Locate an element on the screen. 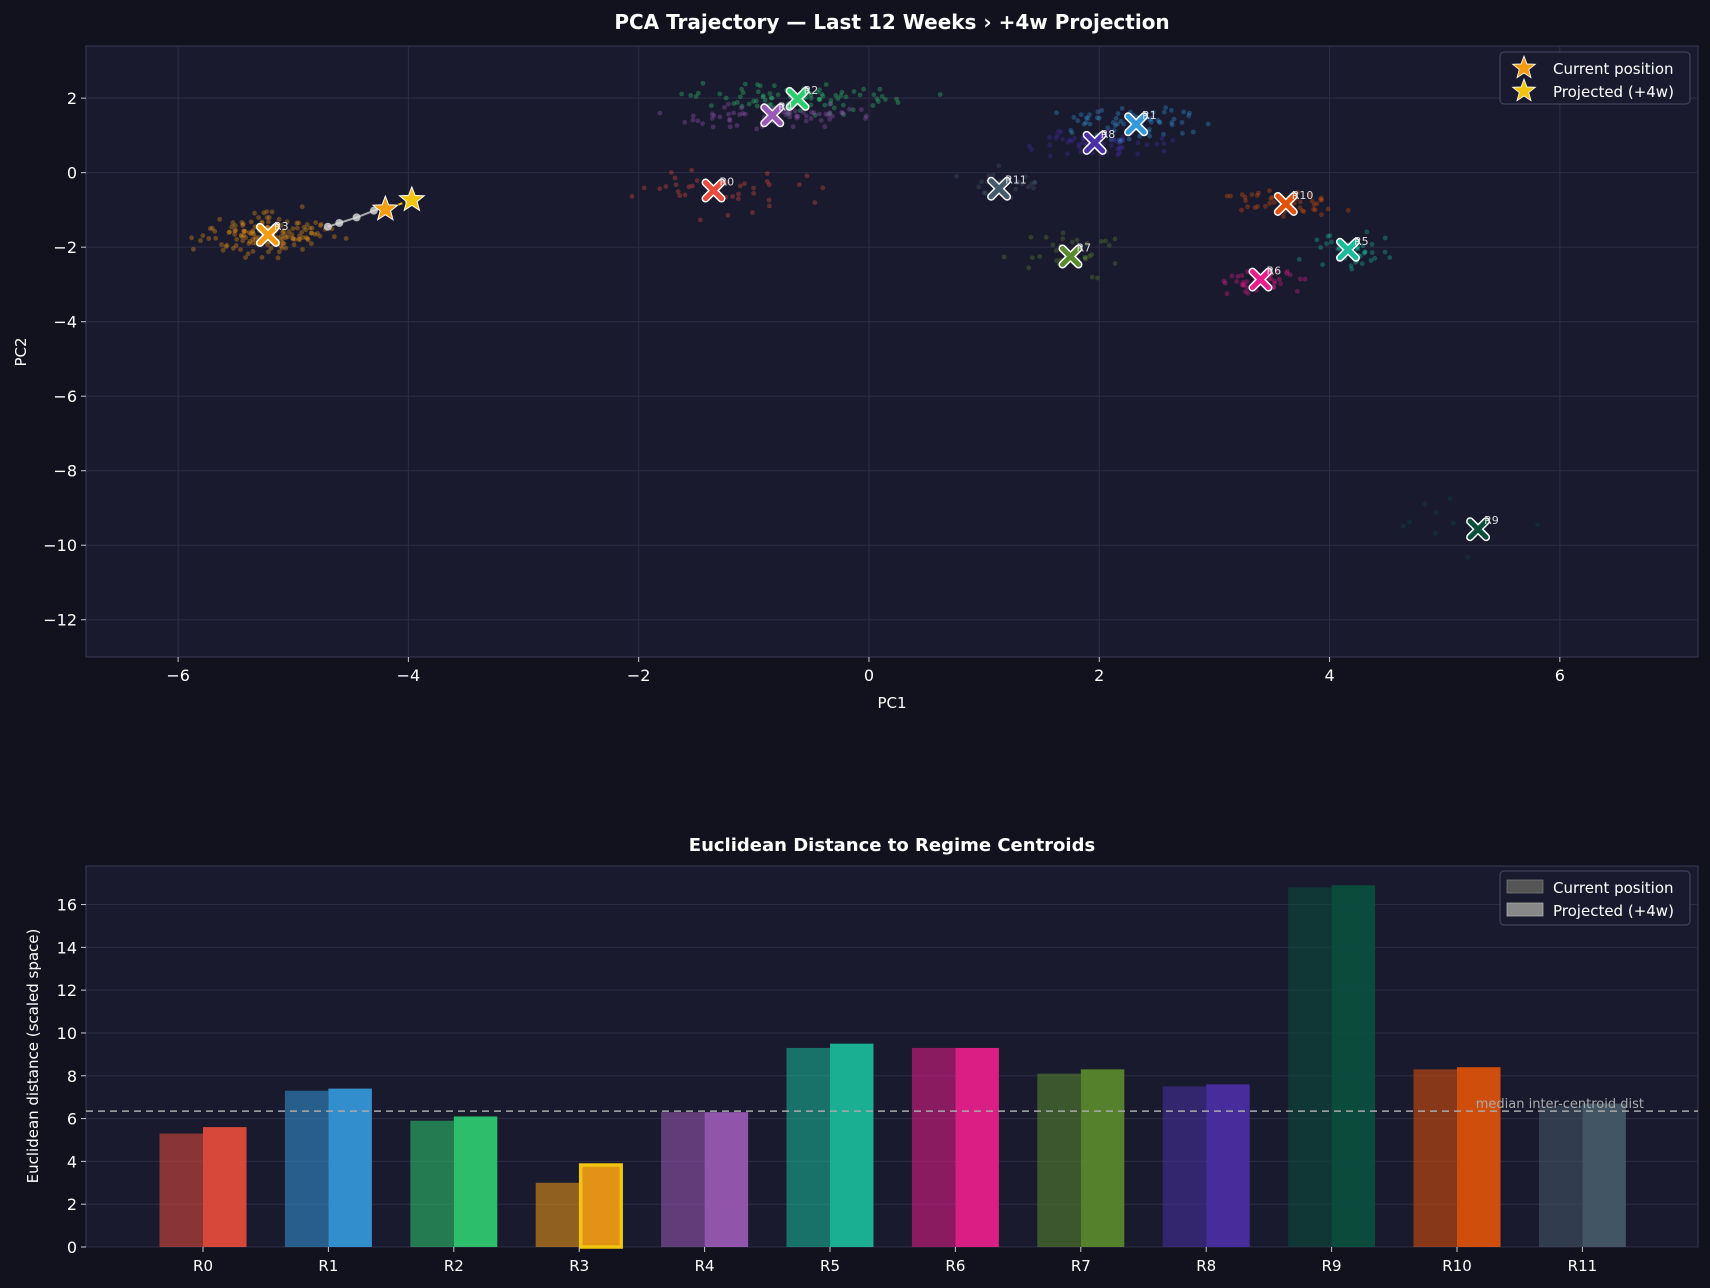  centroid-label: R3 is located at coordinates (281, 226).